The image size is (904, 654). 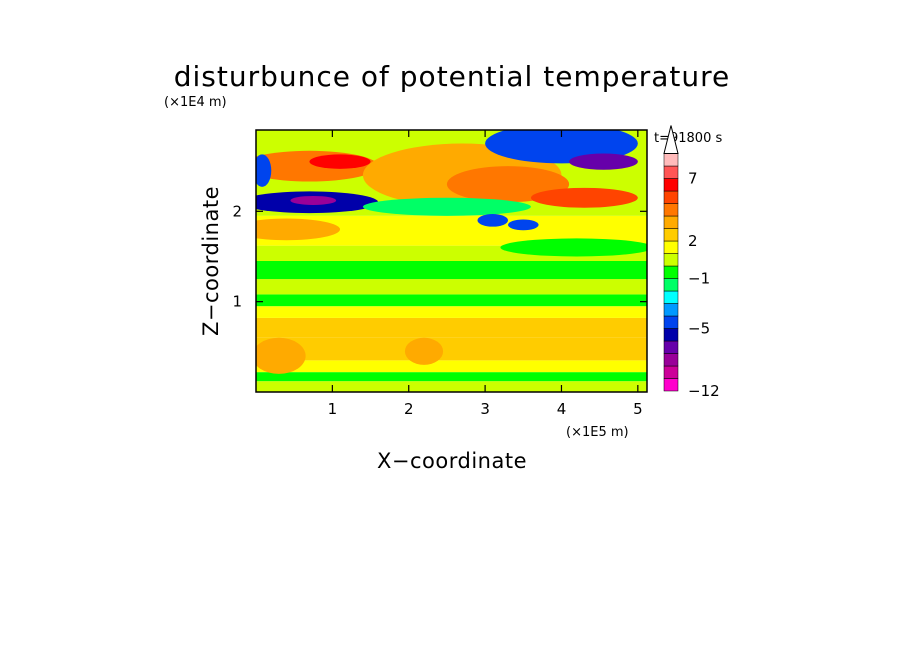 I want to click on colorbar-extend-arrow, so click(x=671, y=139).